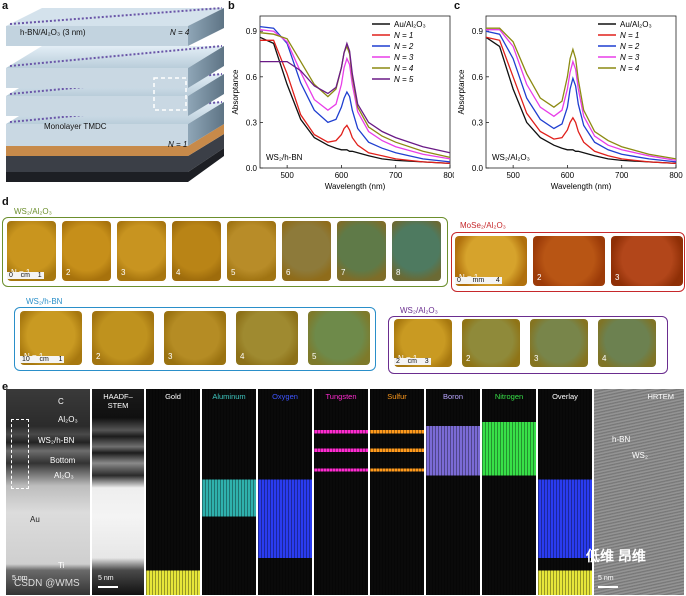 This screenshot has width=686, height=596. What do you see at coordinates (195, 339) in the screenshot?
I see `photo-group-ws2-hbn` at bounding box center [195, 339].